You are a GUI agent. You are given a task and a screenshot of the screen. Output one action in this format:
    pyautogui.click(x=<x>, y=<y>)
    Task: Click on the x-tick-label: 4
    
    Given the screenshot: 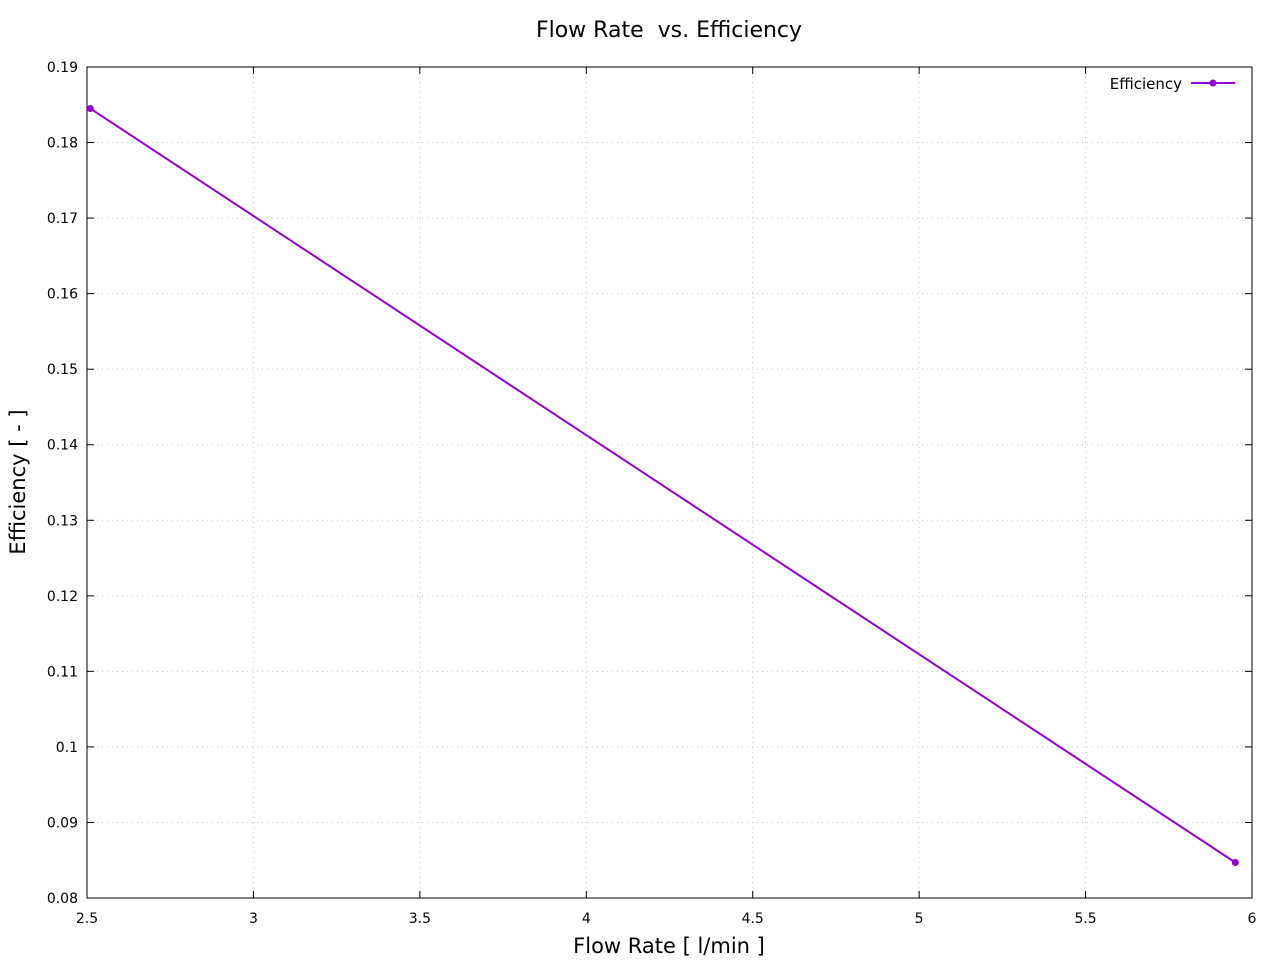 What is the action you would take?
    pyautogui.click(x=586, y=919)
    